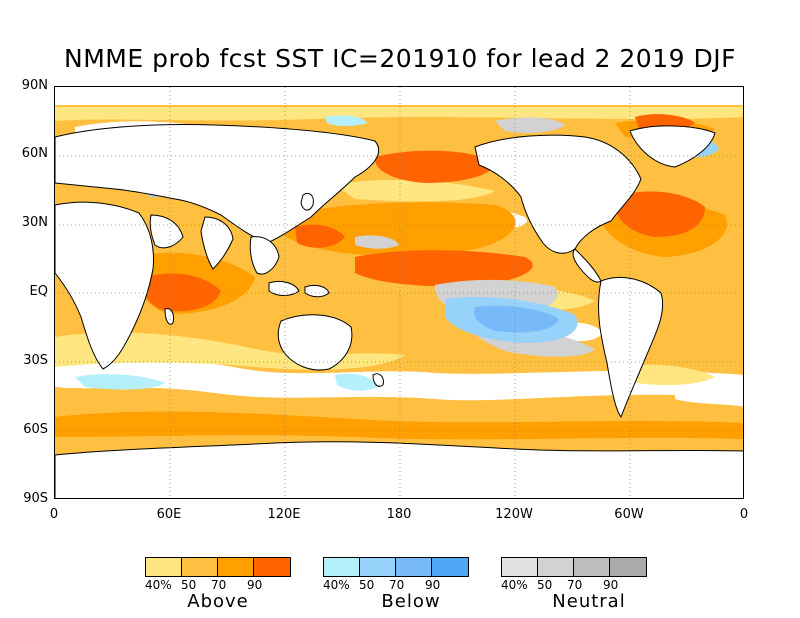 This screenshot has height=618, width=800. What do you see at coordinates (169, 316) in the screenshot?
I see `madagascar-landmass` at bounding box center [169, 316].